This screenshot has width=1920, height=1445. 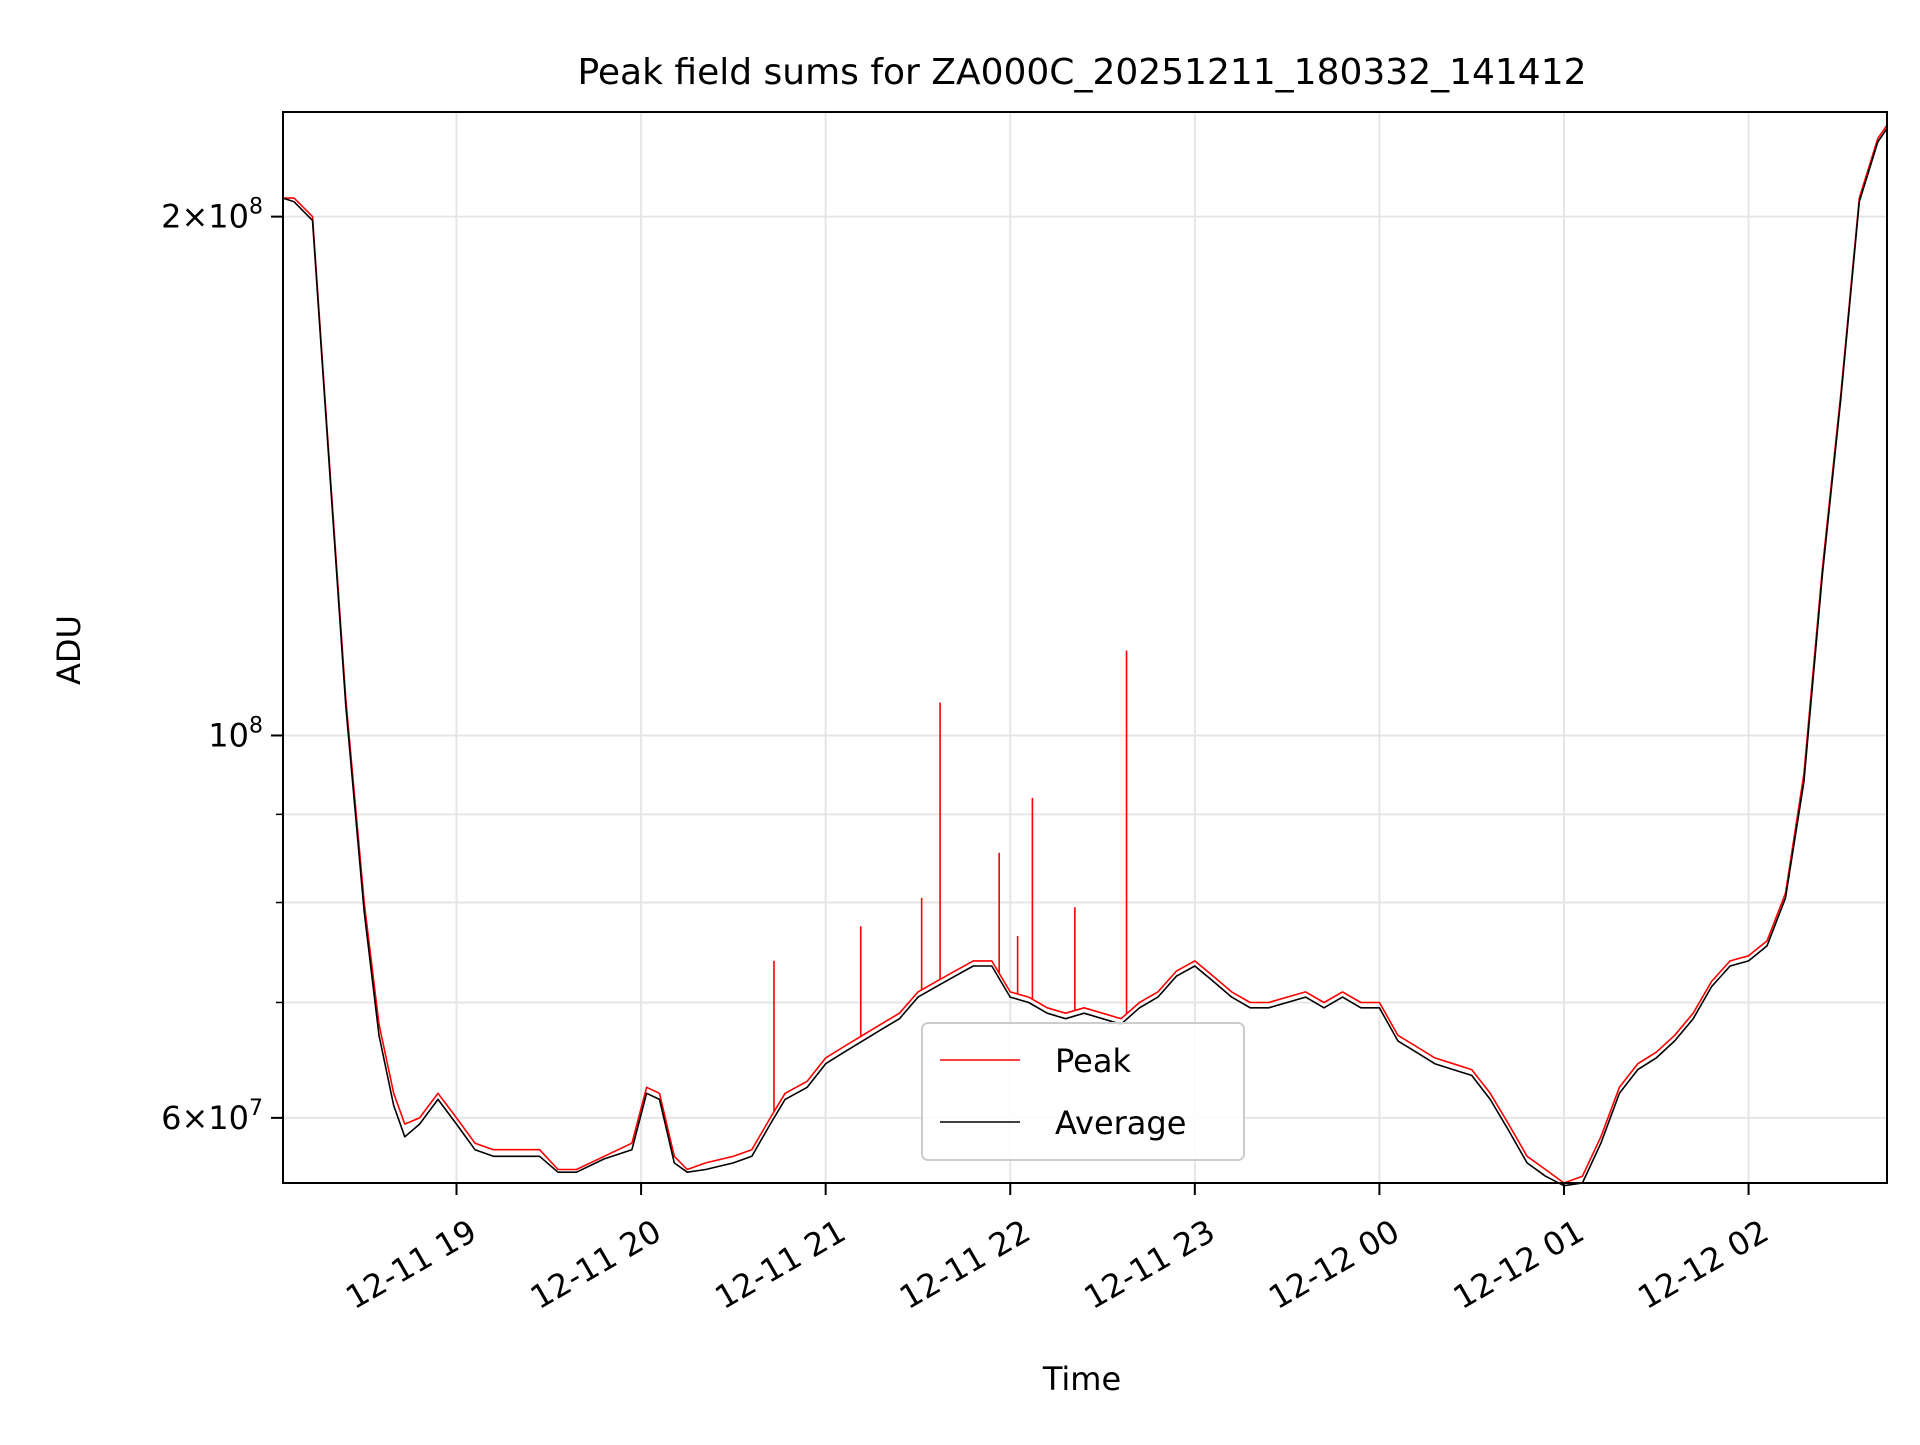 I want to click on y-tick-label: 2×108, so click(x=212, y=215).